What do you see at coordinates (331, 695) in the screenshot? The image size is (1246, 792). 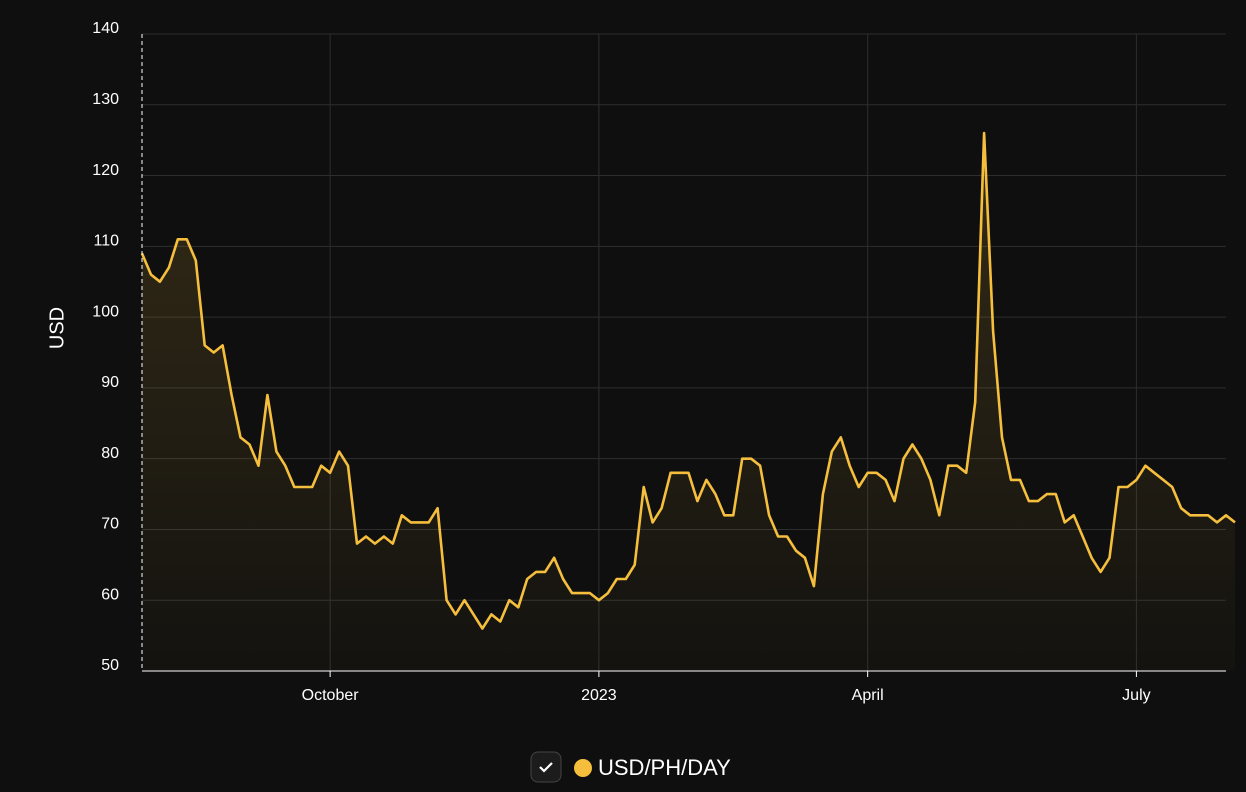 I see `x-tick-label: October` at bounding box center [331, 695].